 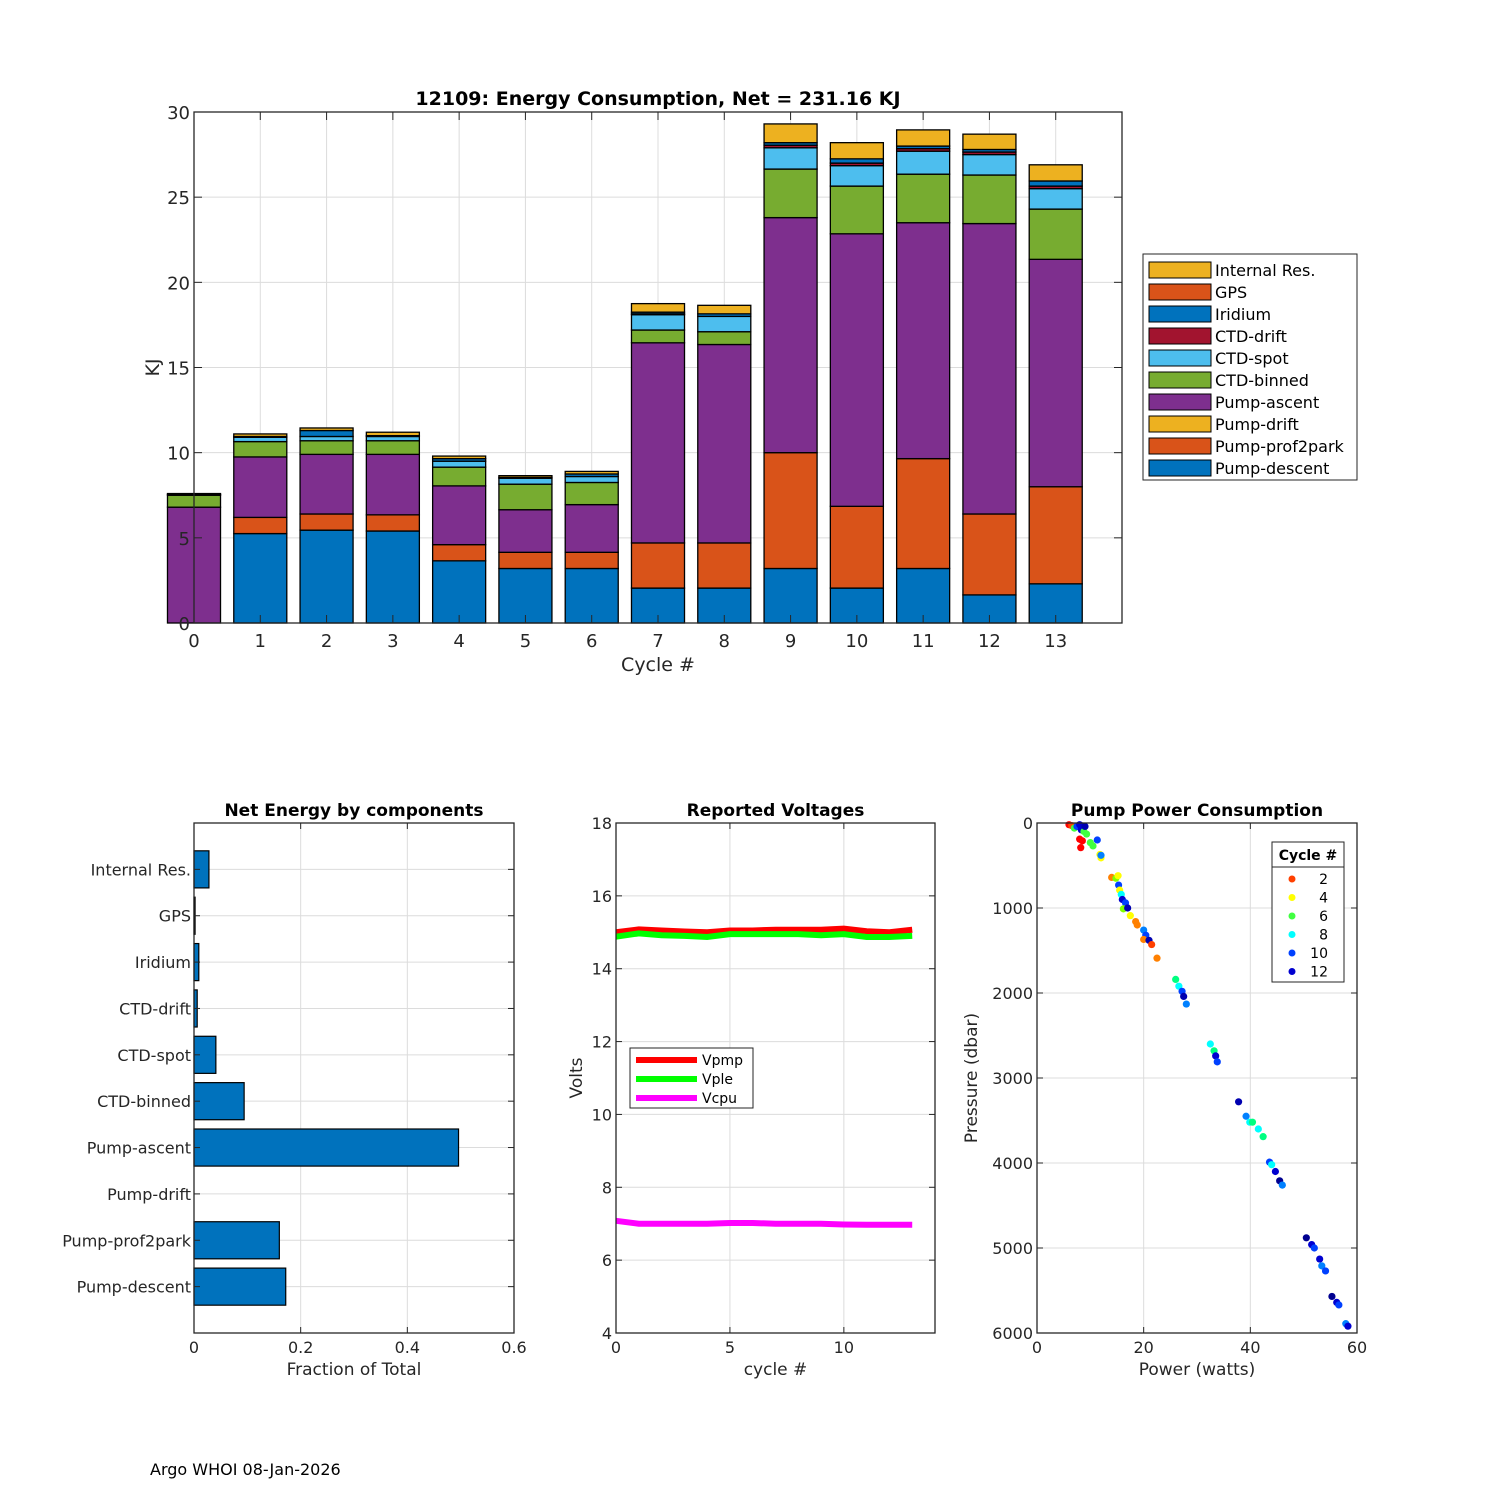 I want to click on y-tick-label: 2000, so click(x=1012, y=993).